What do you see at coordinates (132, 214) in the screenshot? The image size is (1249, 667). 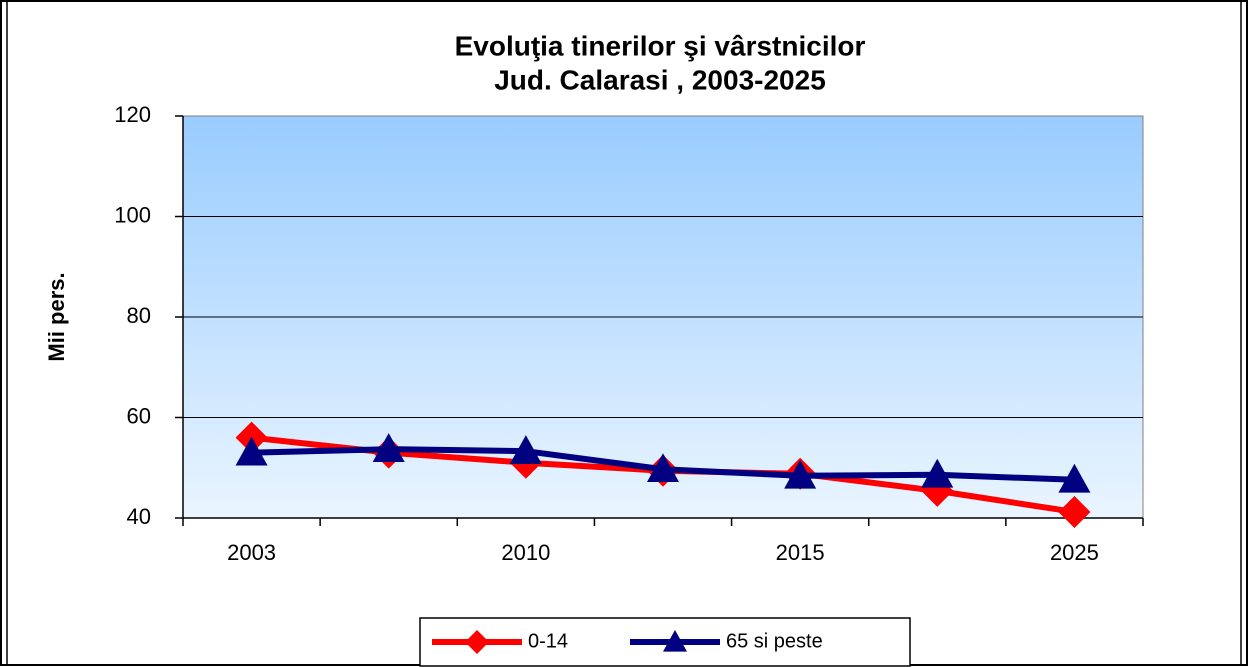 I see `y-tick-label: 100` at bounding box center [132, 214].